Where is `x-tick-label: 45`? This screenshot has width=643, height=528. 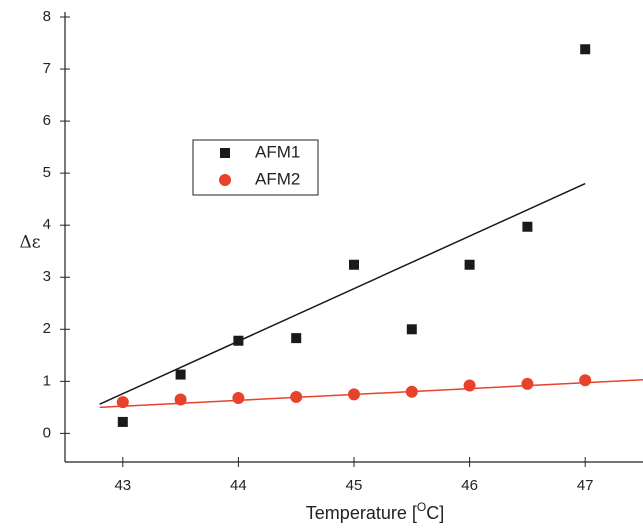 x-tick-label: 45 is located at coordinates (354, 485).